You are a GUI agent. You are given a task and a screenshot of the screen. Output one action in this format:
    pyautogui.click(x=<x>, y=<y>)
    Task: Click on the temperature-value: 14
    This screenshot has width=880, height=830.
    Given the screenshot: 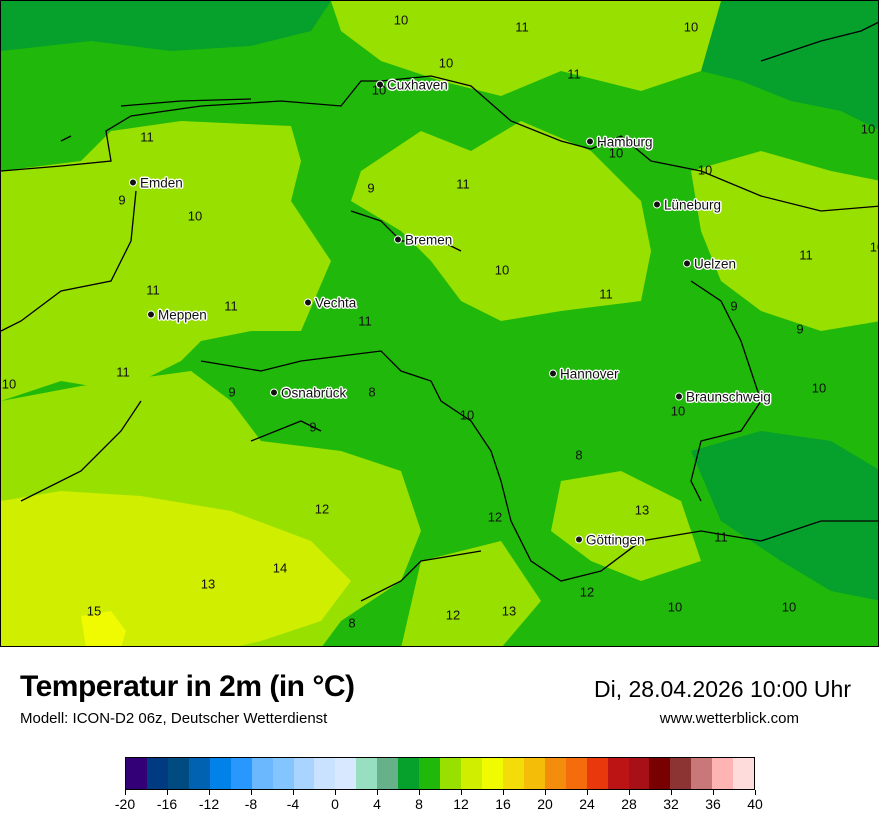 What is the action you would take?
    pyautogui.click(x=280, y=568)
    